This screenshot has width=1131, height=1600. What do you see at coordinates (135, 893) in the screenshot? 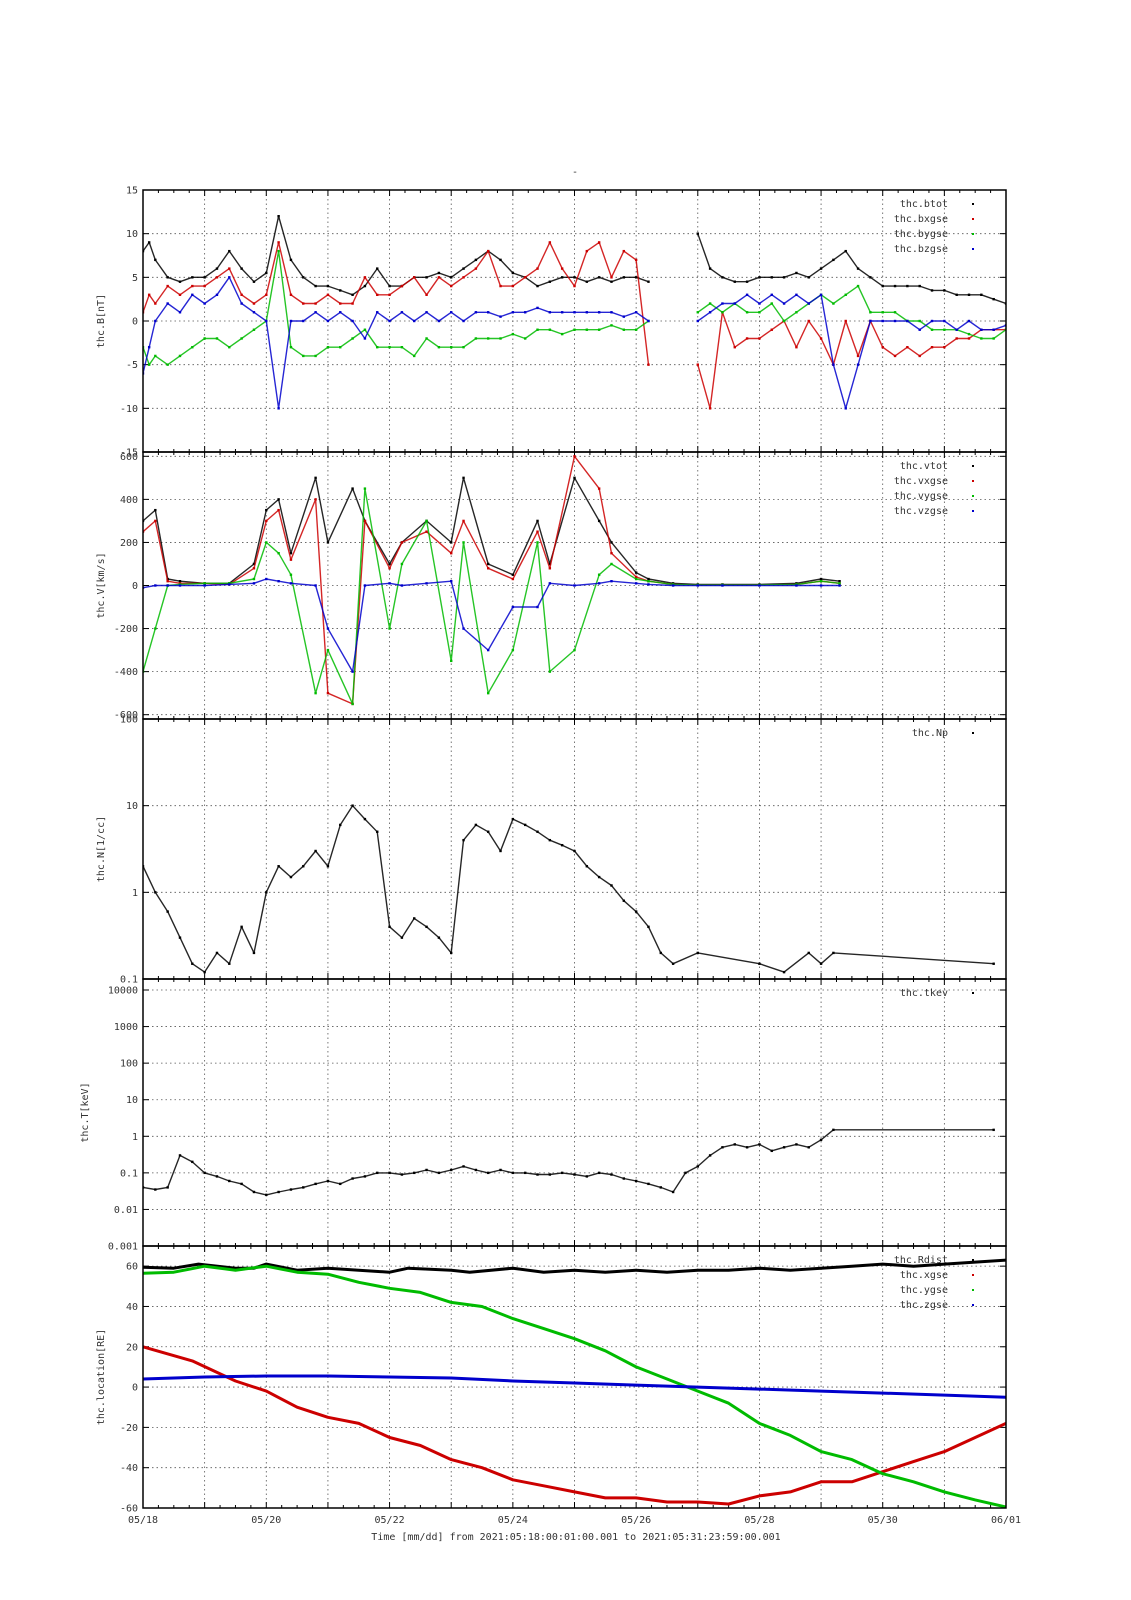
I see `y-tick-label: 1` at bounding box center [135, 893].